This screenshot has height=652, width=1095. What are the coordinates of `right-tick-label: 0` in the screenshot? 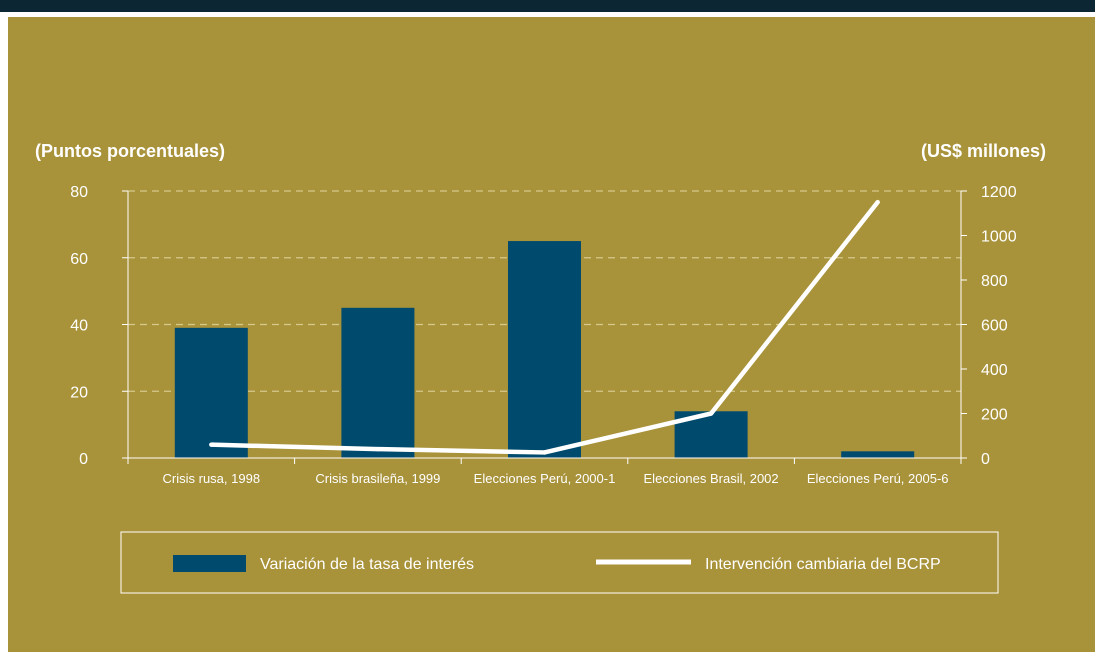 It's located at (985, 459).